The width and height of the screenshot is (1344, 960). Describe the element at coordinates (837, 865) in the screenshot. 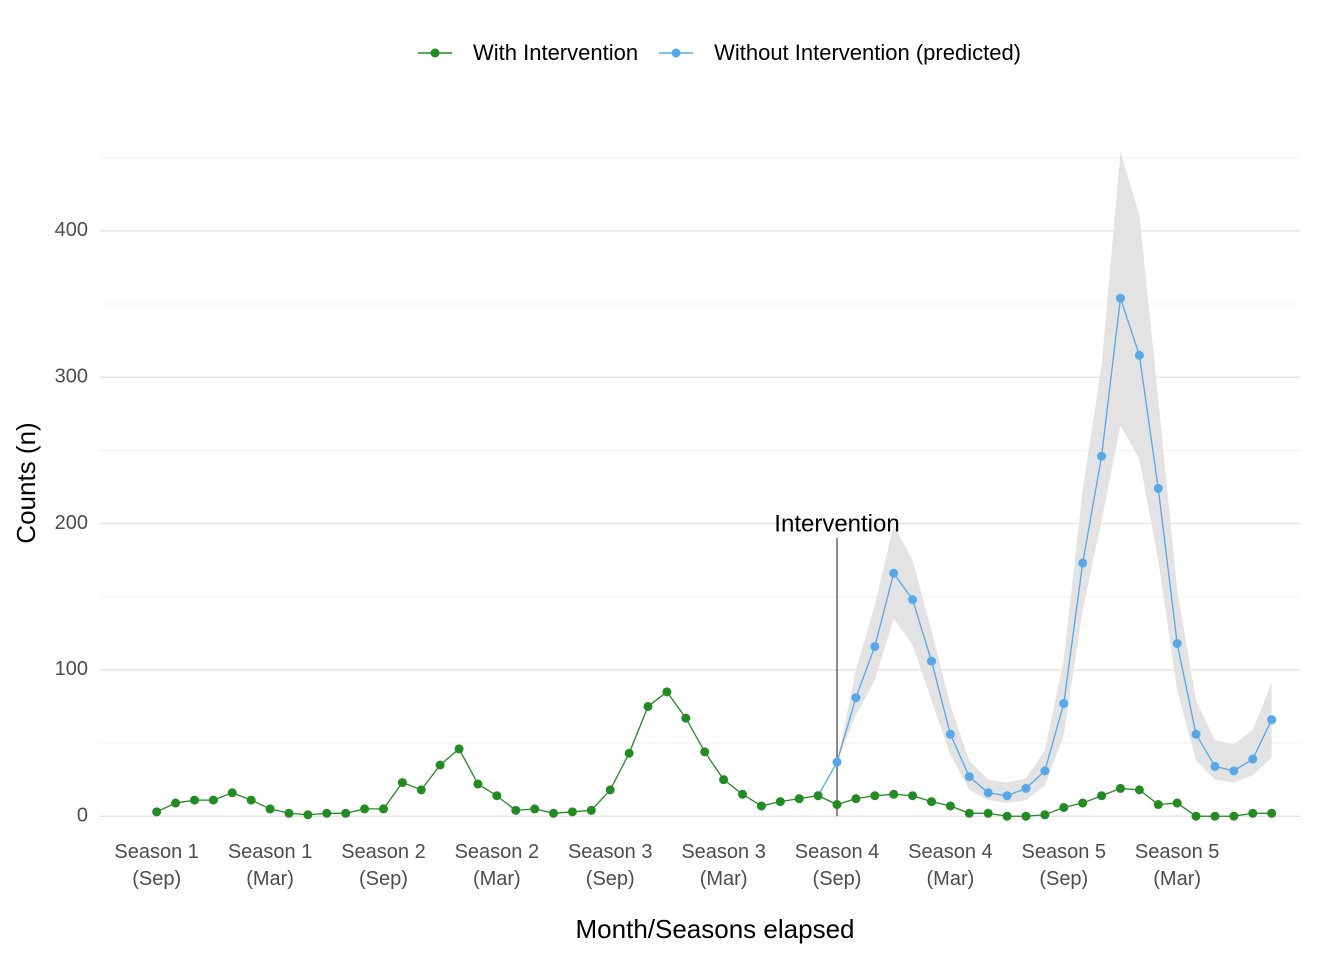

I see `x-tick-label: Season 4 (Sep)` at that location.